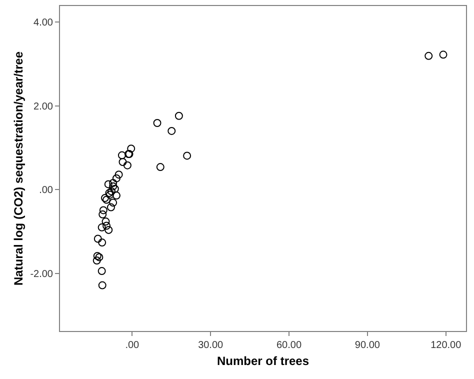 The image size is (474, 379). I want to click on x-tick-label: 90.00, so click(367, 345).